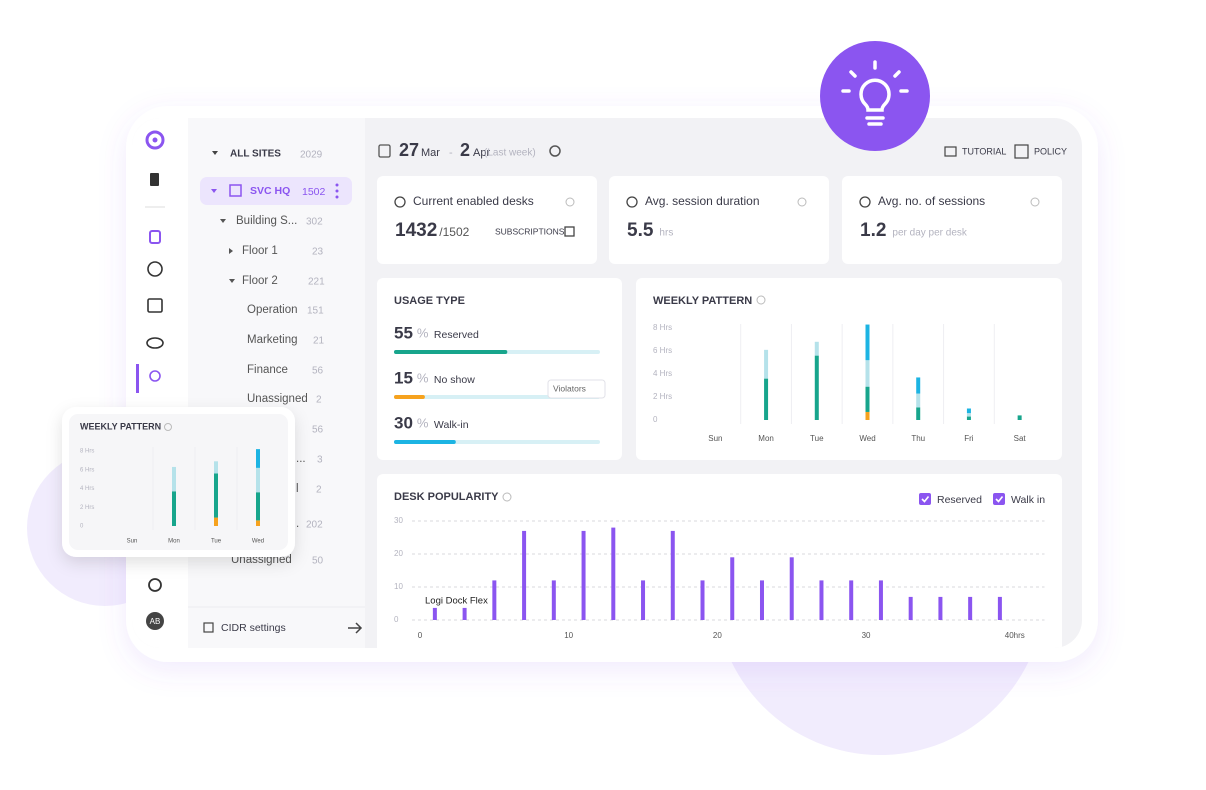  What do you see at coordinates (155, 140) in the screenshot?
I see `logo` at bounding box center [155, 140].